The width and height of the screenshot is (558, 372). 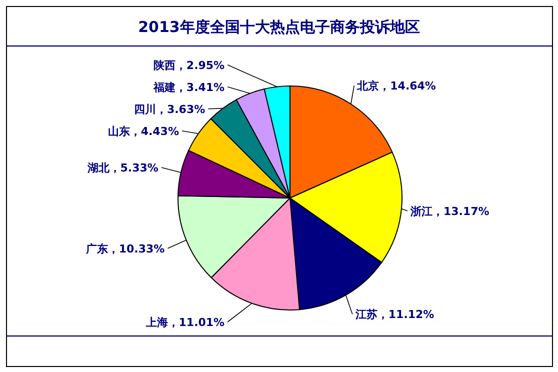 I want to click on slice-label: 山东, so click(x=119, y=131).